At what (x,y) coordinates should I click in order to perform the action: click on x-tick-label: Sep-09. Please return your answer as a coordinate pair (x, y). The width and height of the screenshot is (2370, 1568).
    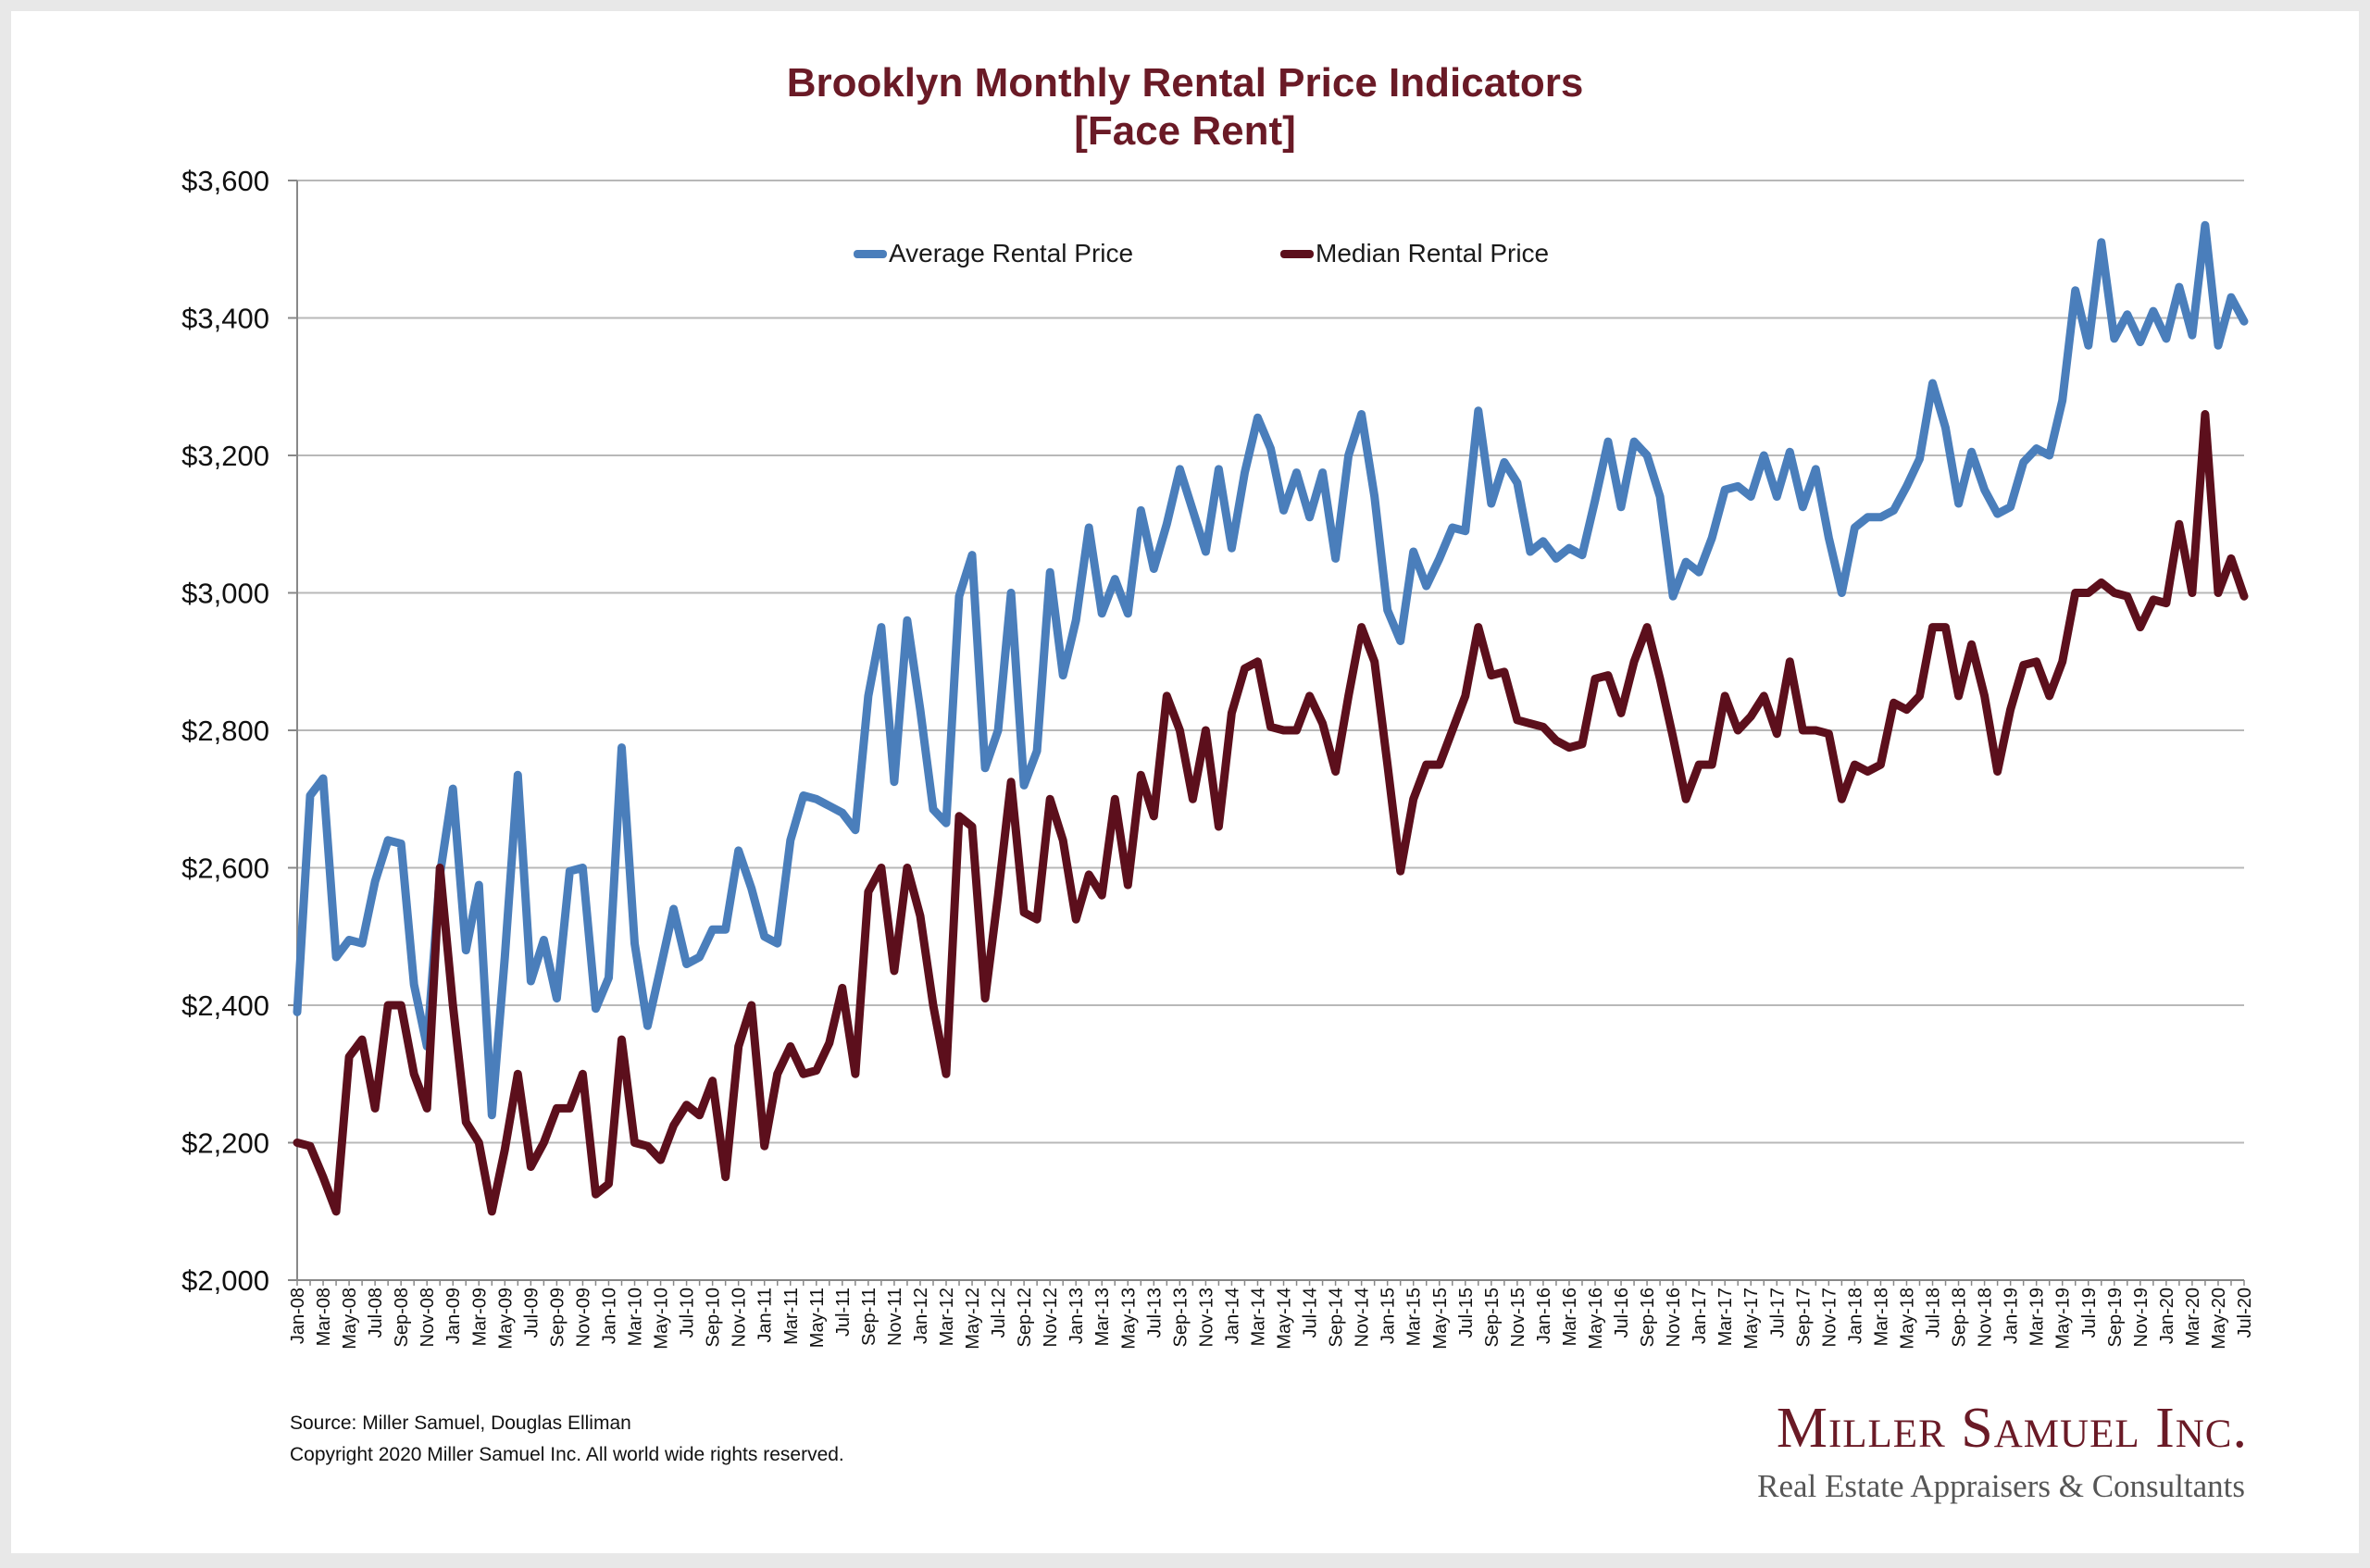
    Looking at the image, I should click on (557, 1318).